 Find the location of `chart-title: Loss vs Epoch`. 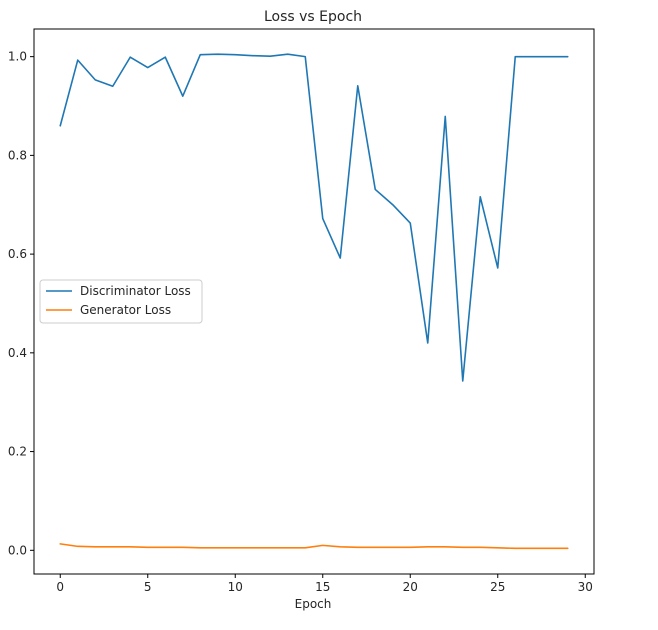

chart-title: Loss vs Epoch is located at coordinates (313, 17).